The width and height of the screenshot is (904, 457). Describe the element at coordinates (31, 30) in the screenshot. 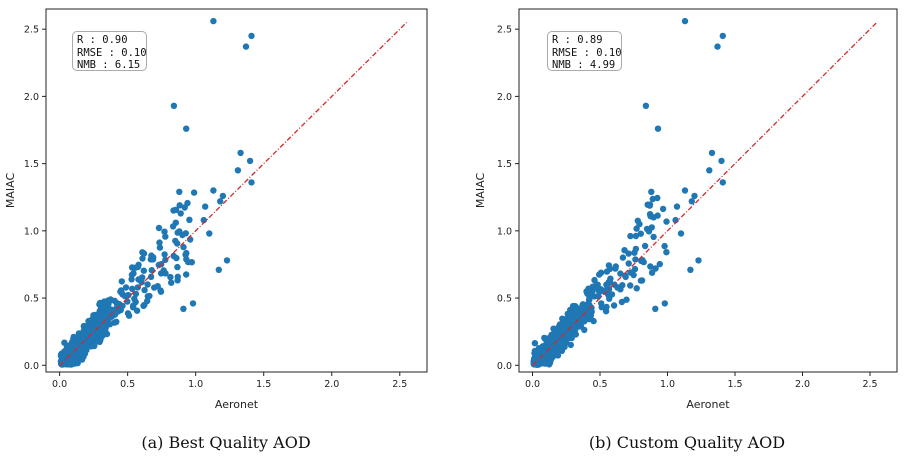

I see `y-tick-label: 2.5` at that location.